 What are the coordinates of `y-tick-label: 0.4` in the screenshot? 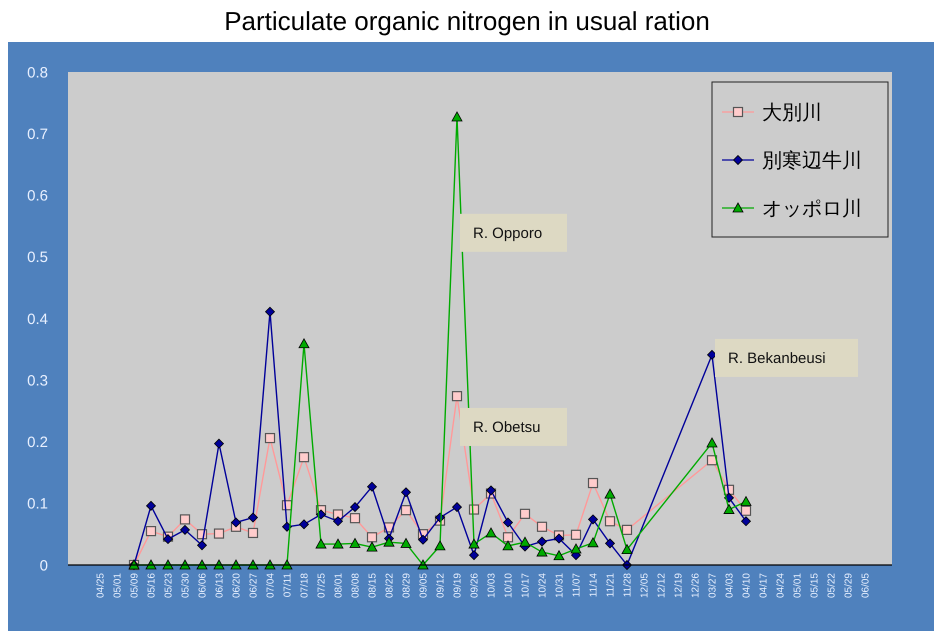 It's located at (37, 319).